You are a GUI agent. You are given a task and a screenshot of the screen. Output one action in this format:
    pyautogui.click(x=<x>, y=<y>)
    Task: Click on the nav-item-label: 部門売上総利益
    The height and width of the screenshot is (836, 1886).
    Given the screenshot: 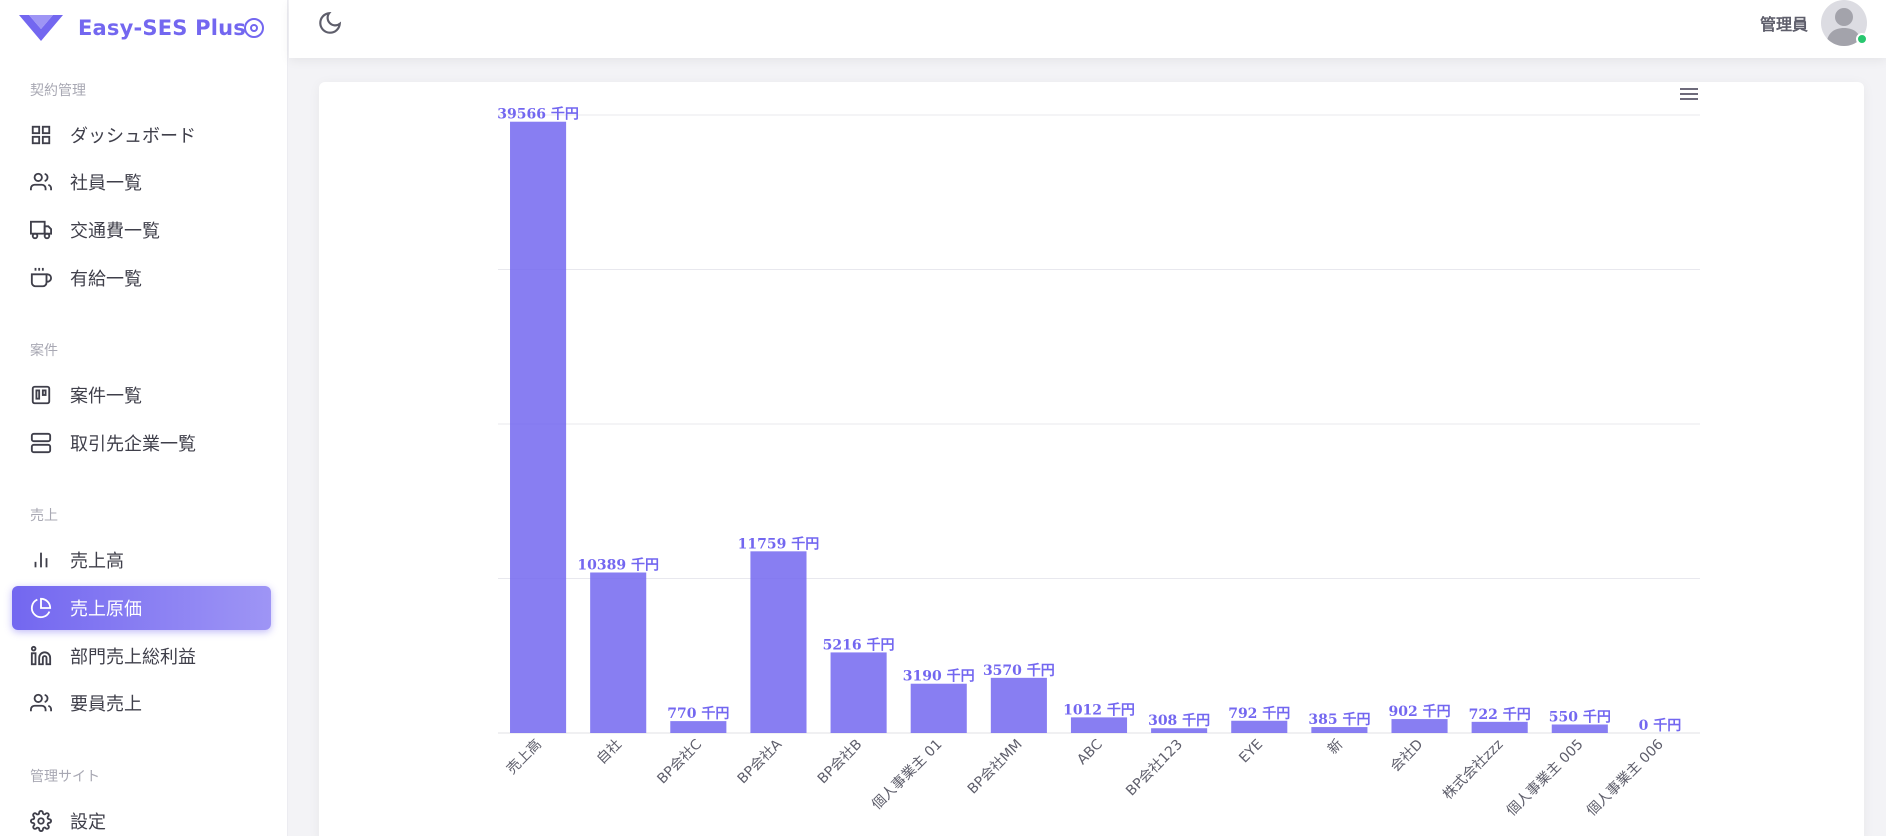 What is the action you would take?
    pyautogui.click(x=133, y=657)
    